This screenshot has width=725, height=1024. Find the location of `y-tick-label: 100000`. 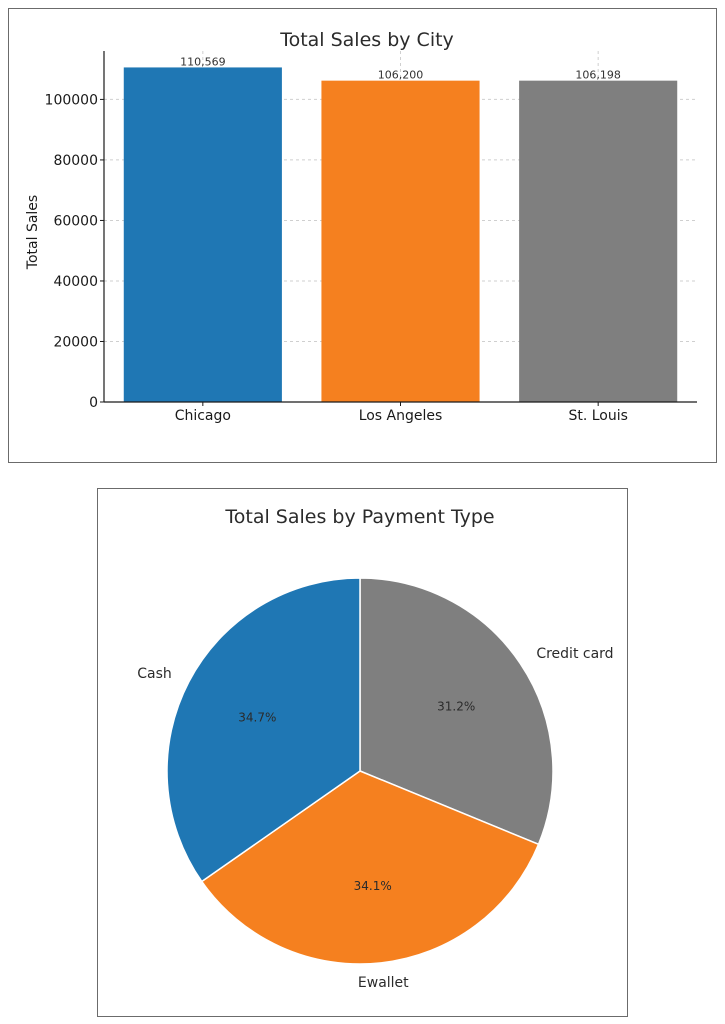

y-tick-label: 100000 is located at coordinates (71, 100).